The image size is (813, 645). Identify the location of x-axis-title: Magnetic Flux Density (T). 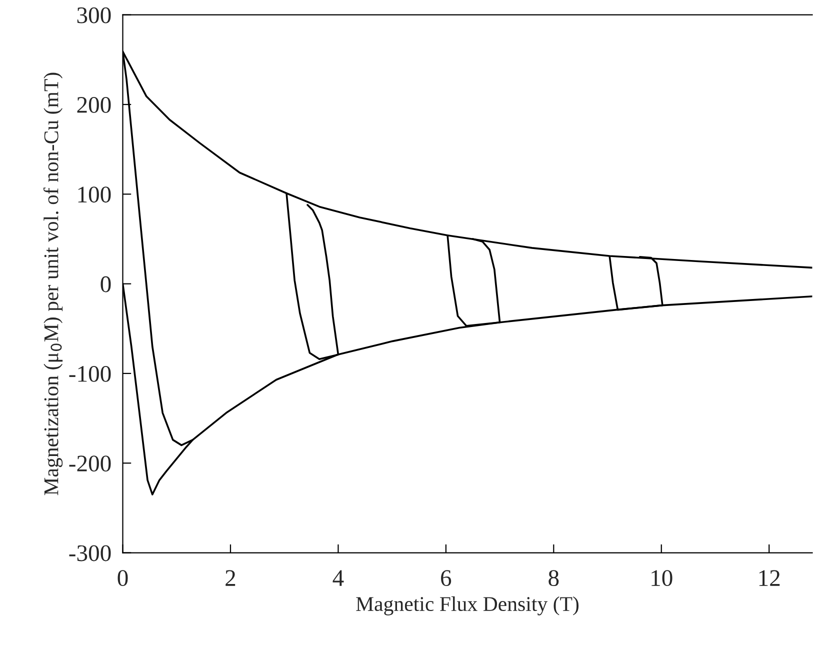
(467, 606).